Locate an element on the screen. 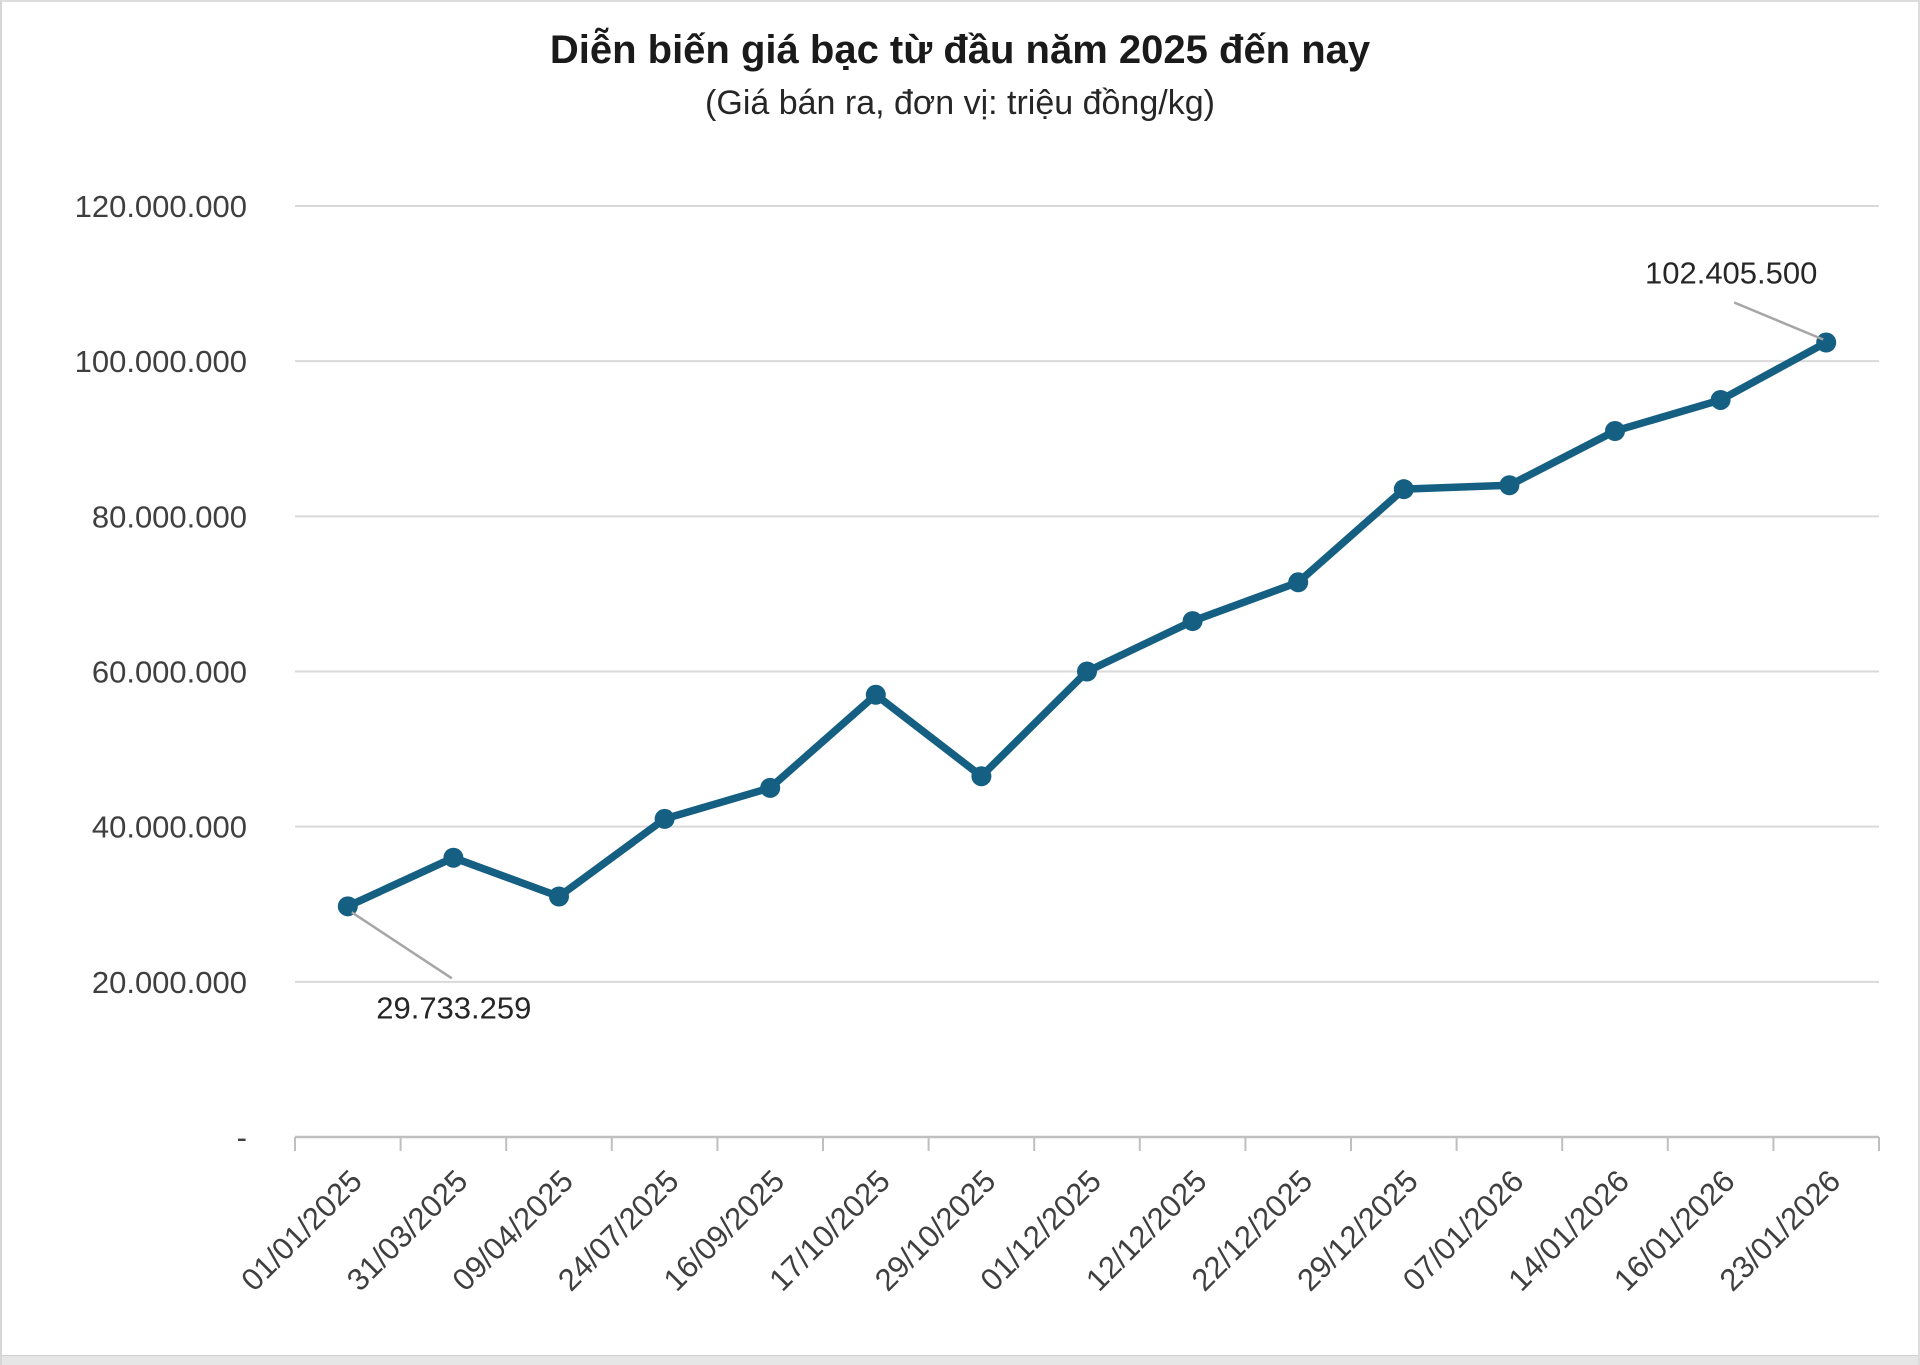 This screenshot has height=1365, width=1920. chart-subtitle: (Giá bán ra, đơn vị: triệu đồng/kg) is located at coordinates (960, 103).